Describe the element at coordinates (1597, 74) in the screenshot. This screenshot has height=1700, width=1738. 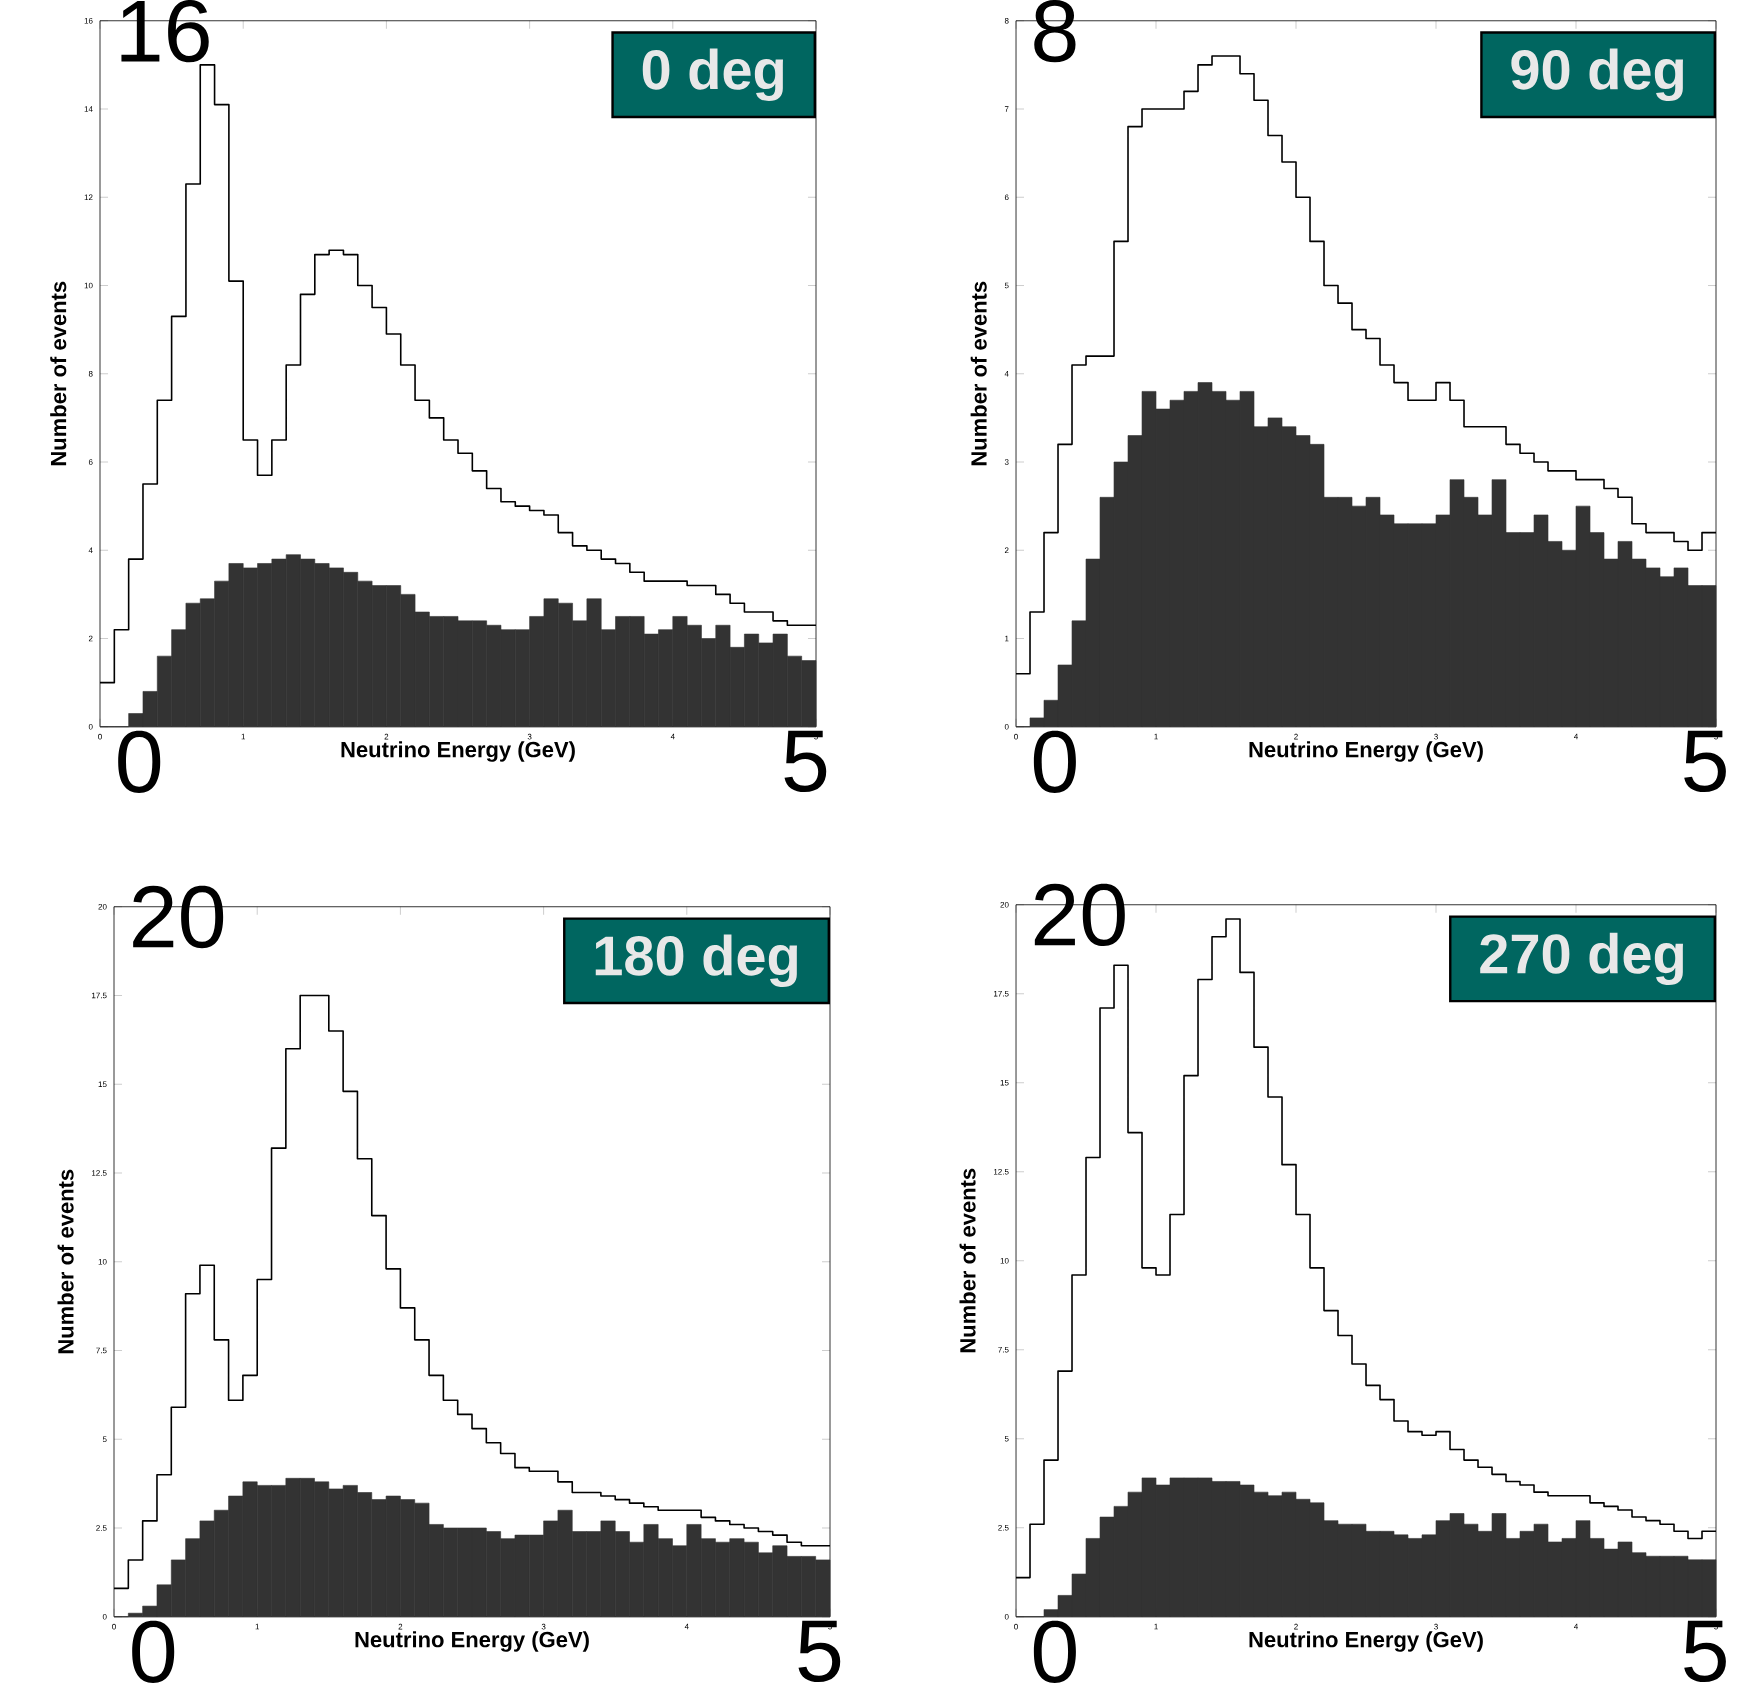
I see `chart-title: 90 deg` at that location.